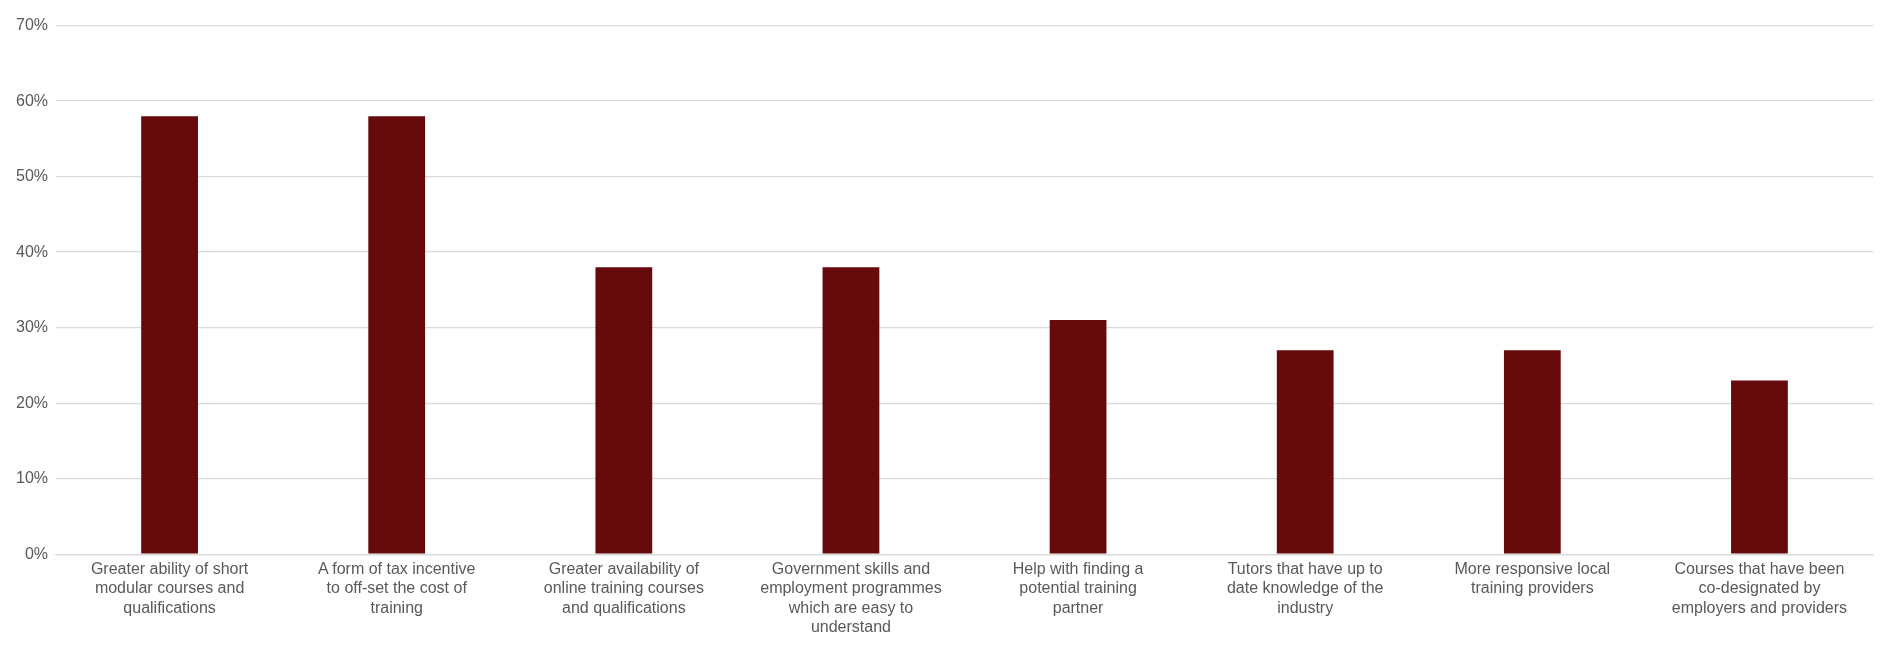 The height and width of the screenshot is (651, 1891). Describe the element at coordinates (1305, 588) in the screenshot. I see `x-tick-label: Tutors that have up to date knowledge of the industry` at that location.